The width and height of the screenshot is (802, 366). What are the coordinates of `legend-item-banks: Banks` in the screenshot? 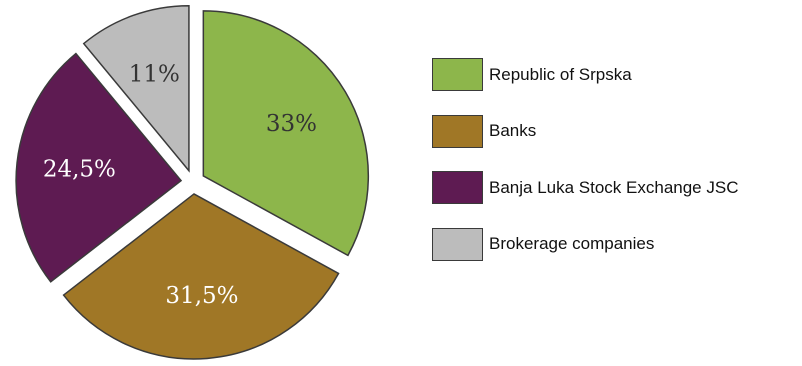 It's located at (585, 131).